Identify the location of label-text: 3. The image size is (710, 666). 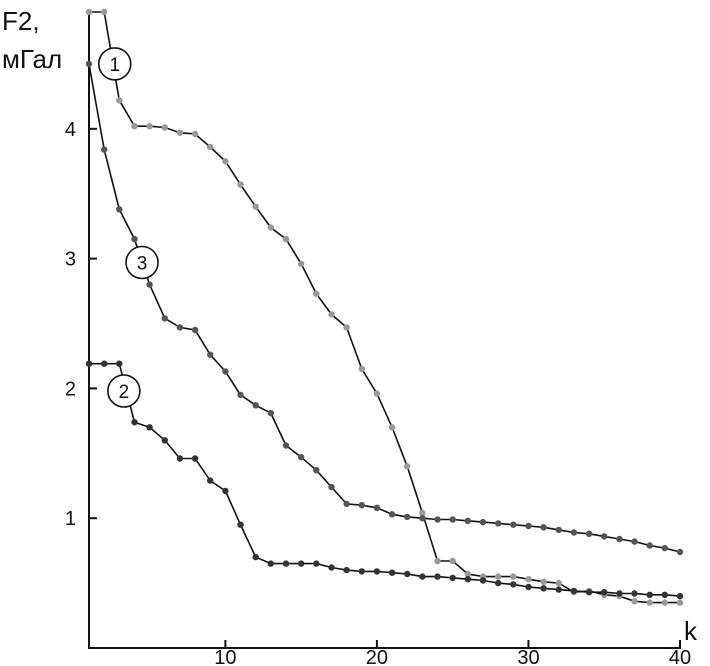
(142, 264).